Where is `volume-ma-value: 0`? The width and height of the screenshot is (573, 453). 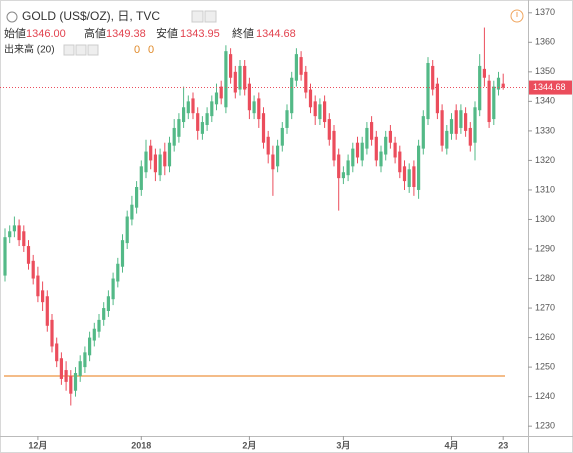 volume-ma-value: 0 is located at coordinates (151, 50).